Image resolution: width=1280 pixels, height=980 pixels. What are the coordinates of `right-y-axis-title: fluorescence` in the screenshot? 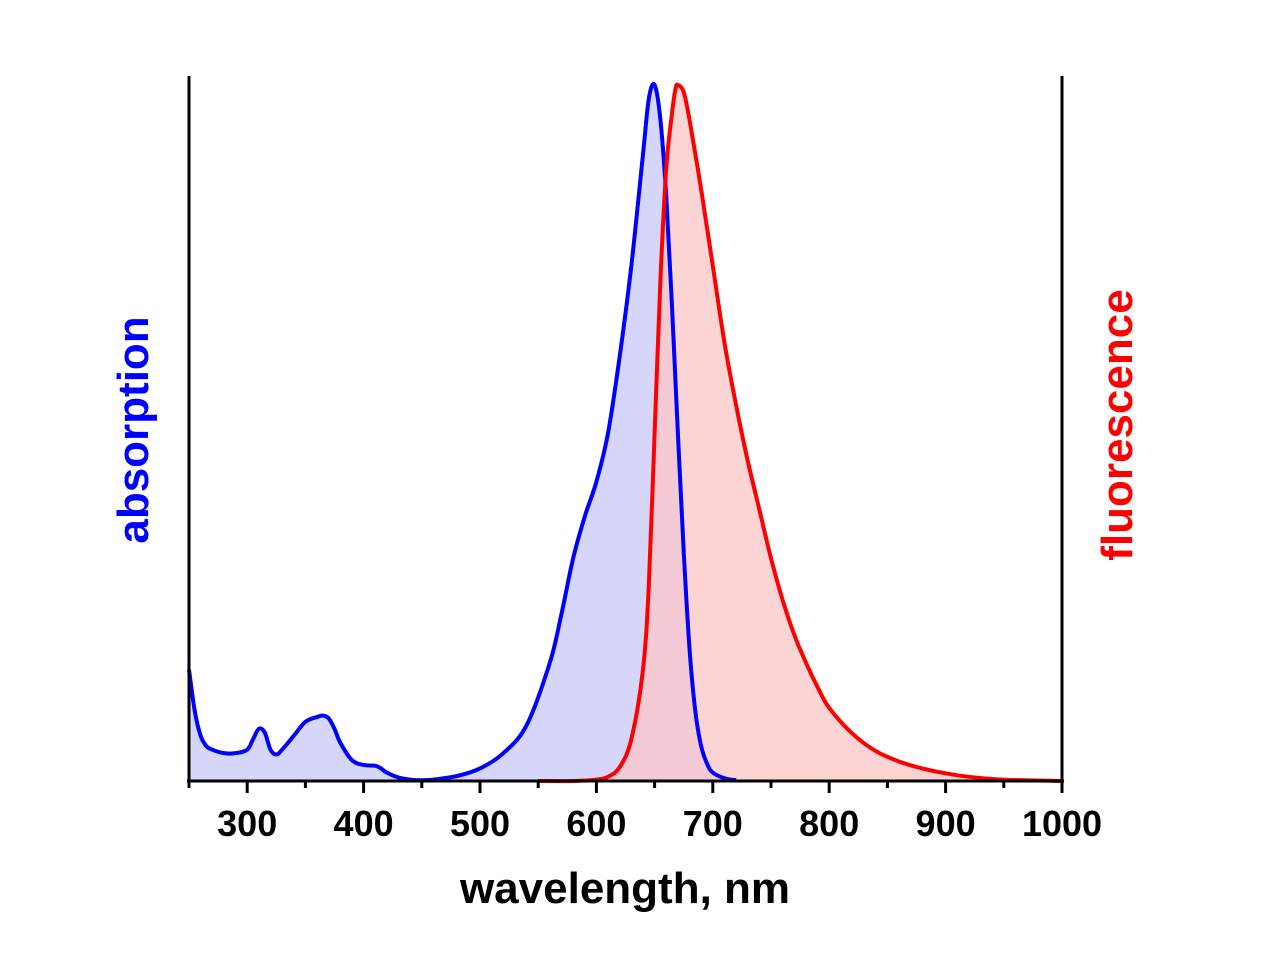 It's located at (1117, 424).